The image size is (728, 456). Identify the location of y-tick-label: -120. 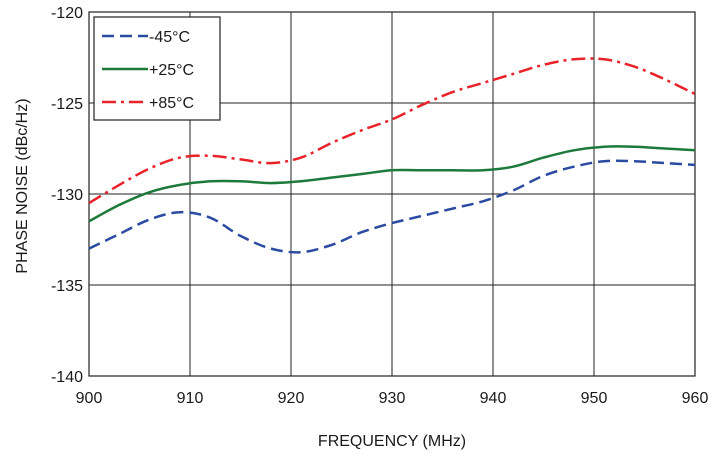
(67, 13).